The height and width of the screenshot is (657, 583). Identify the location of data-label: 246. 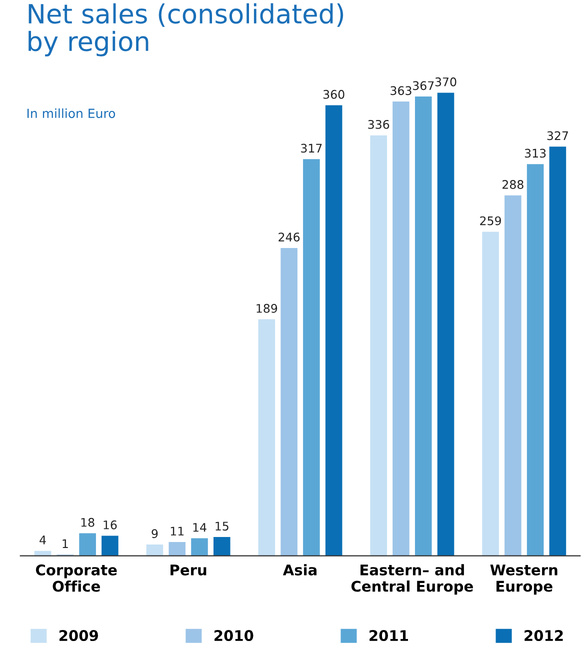
(289, 237).